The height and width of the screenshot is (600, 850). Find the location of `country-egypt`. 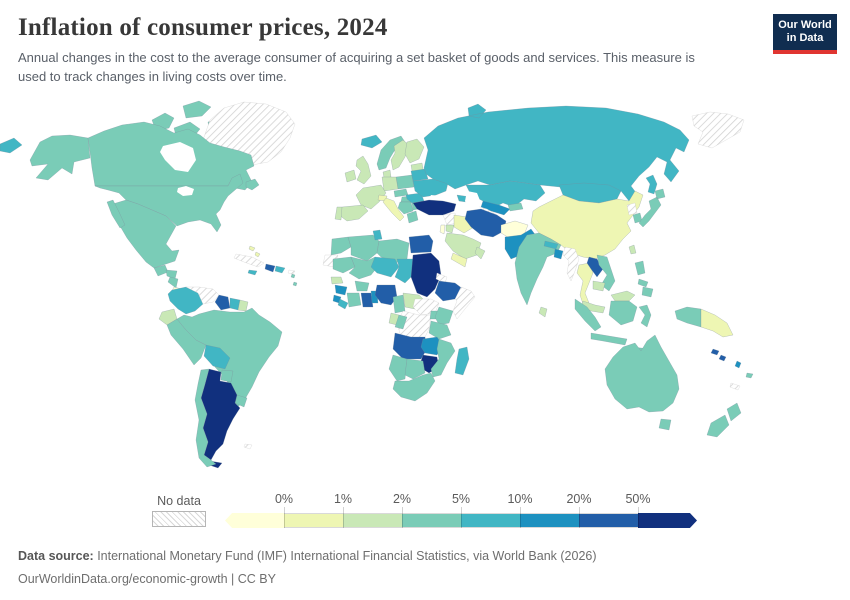

country-egypt is located at coordinates (421, 244).